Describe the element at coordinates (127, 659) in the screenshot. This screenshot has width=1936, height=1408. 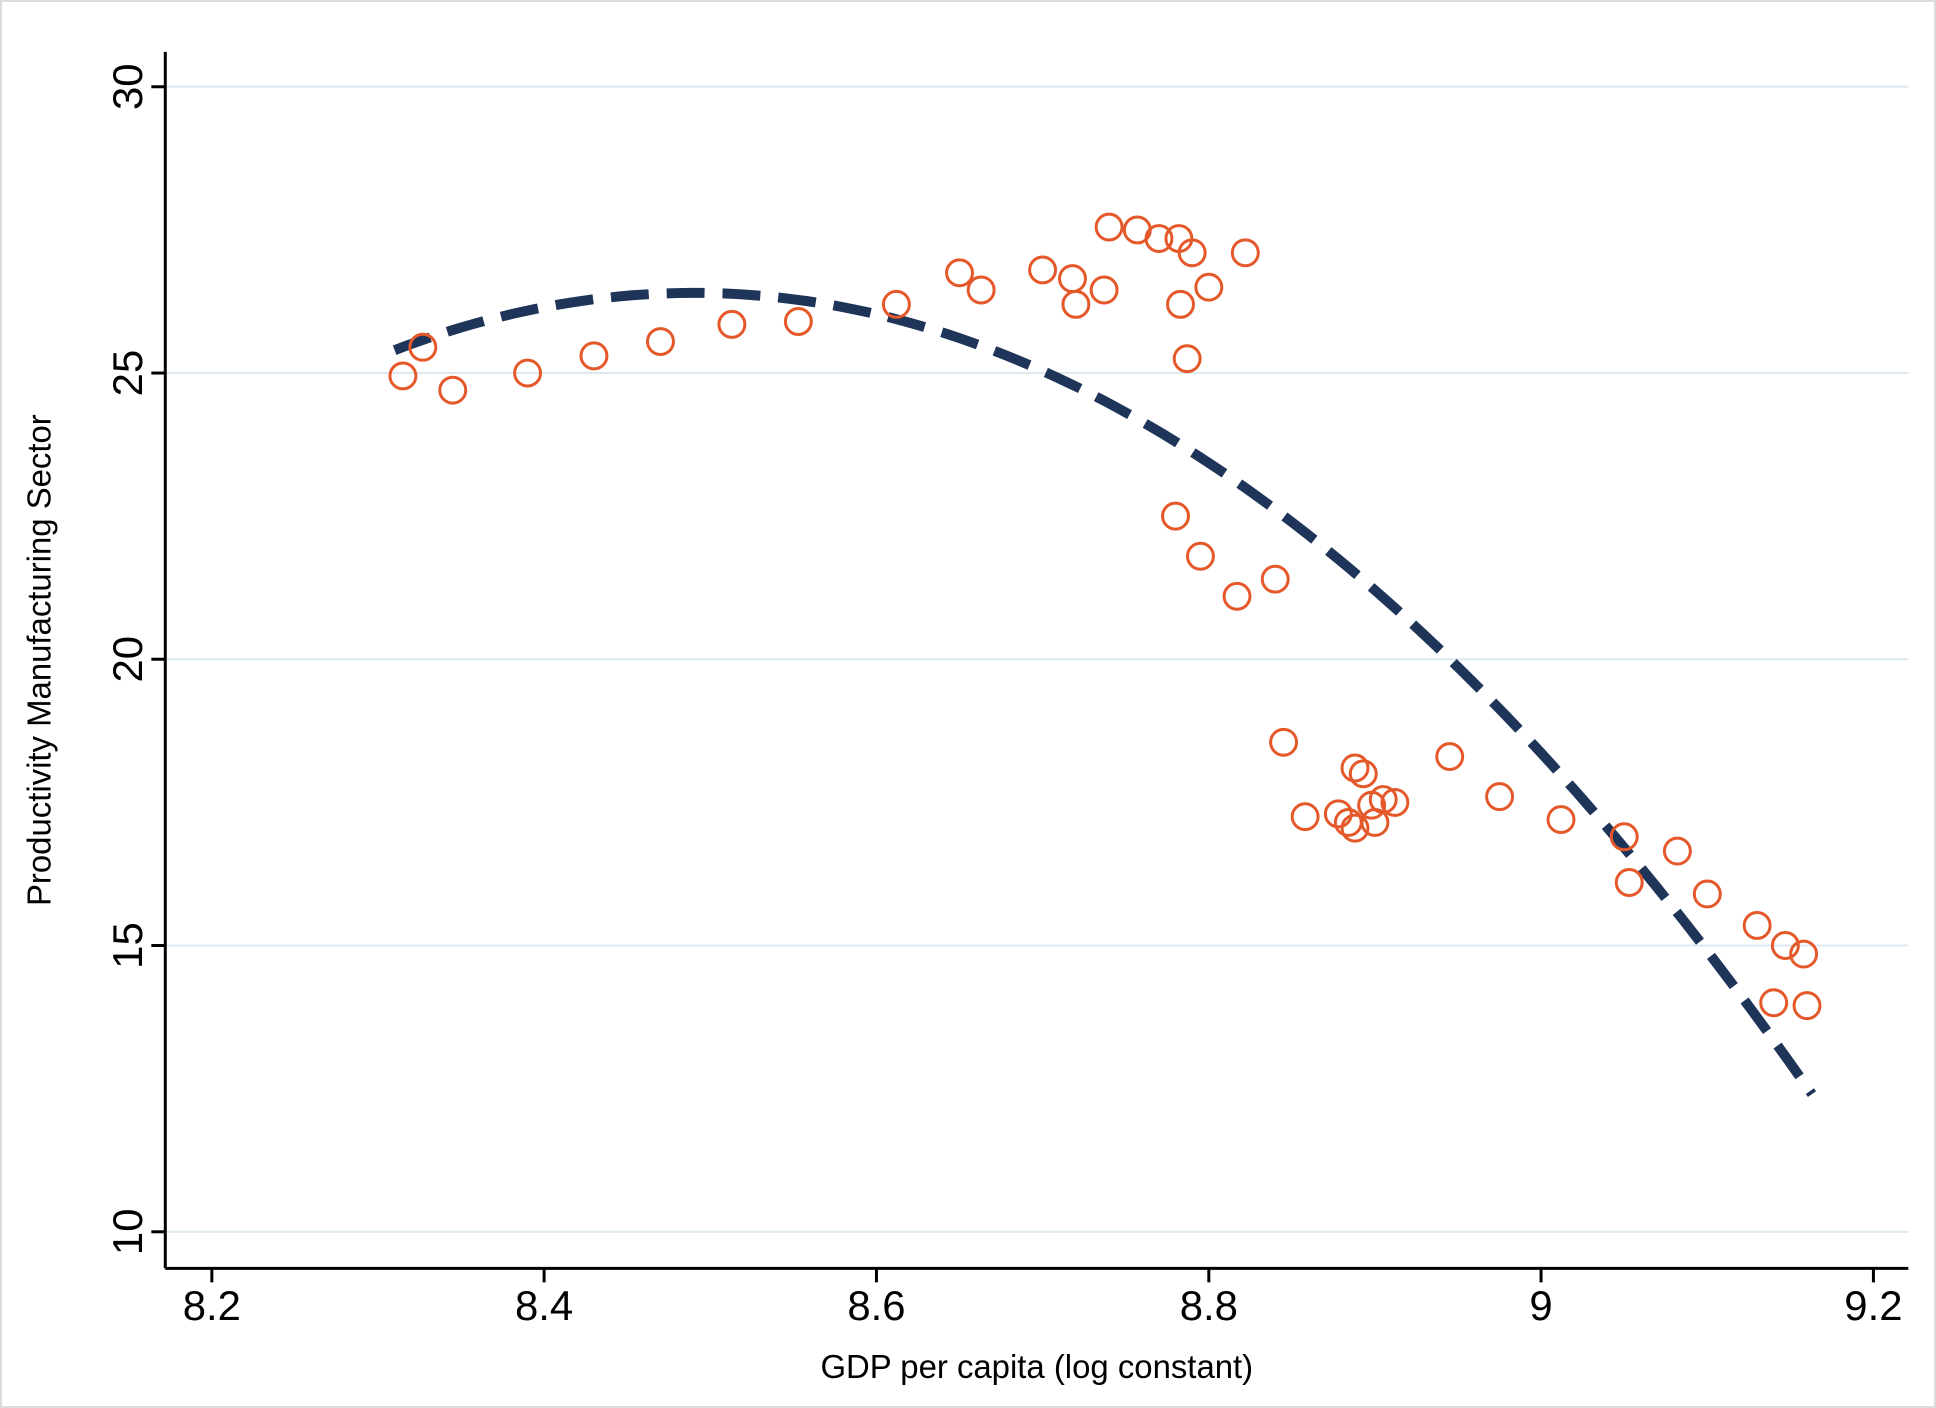
I see `y-tick-label: 20` at that location.